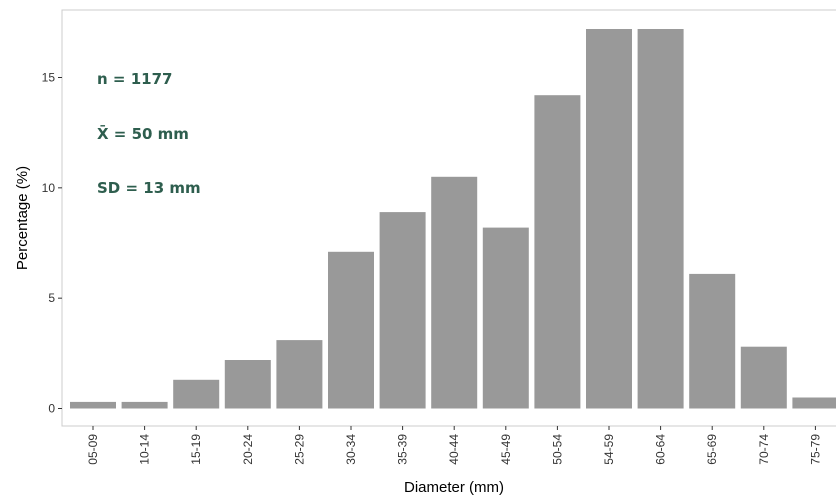 The width and height of the screenshot is (836, 497). I want to click on x-tick-label: 60-64, so click(661, 449).